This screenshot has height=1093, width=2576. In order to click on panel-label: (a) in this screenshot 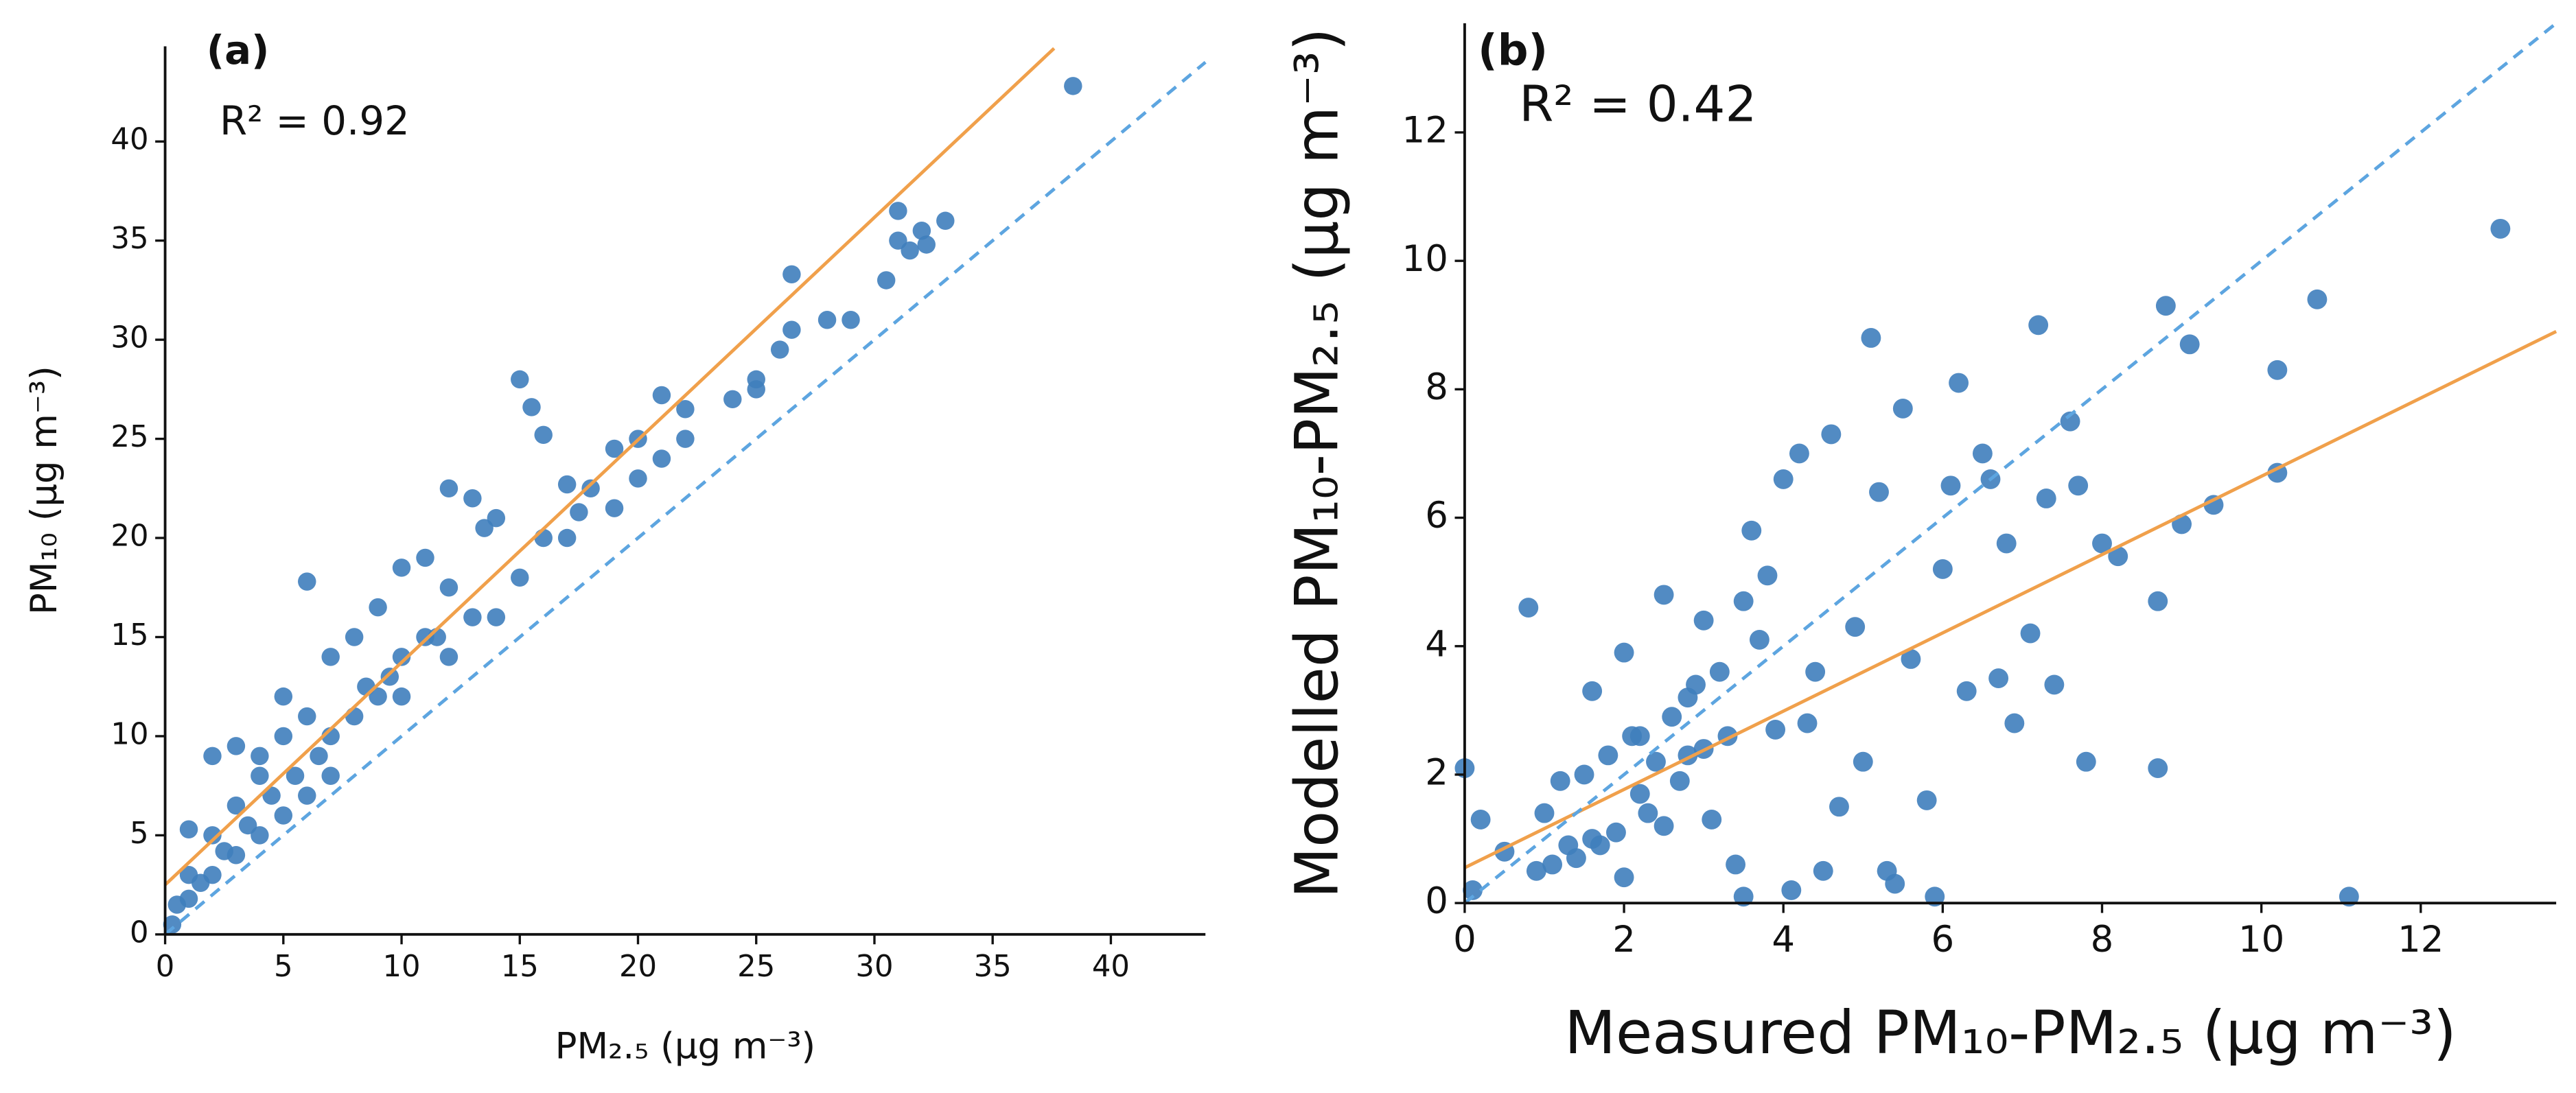, I will do `click(238, 50)`.